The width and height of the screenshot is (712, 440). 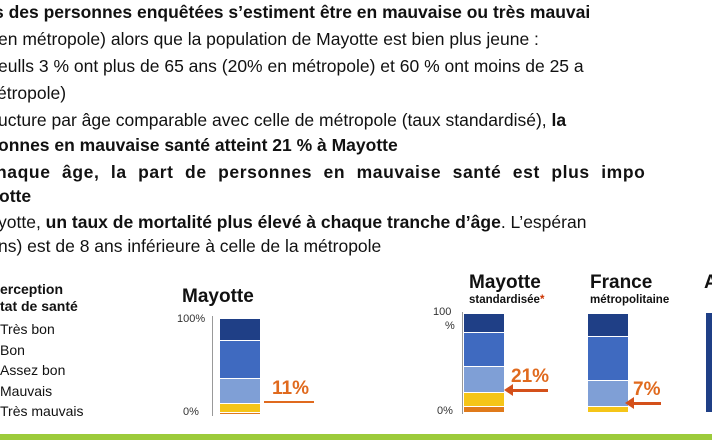 I want to click on chart-france-subtitle: métropolitaine, so click(x=630, y=300).